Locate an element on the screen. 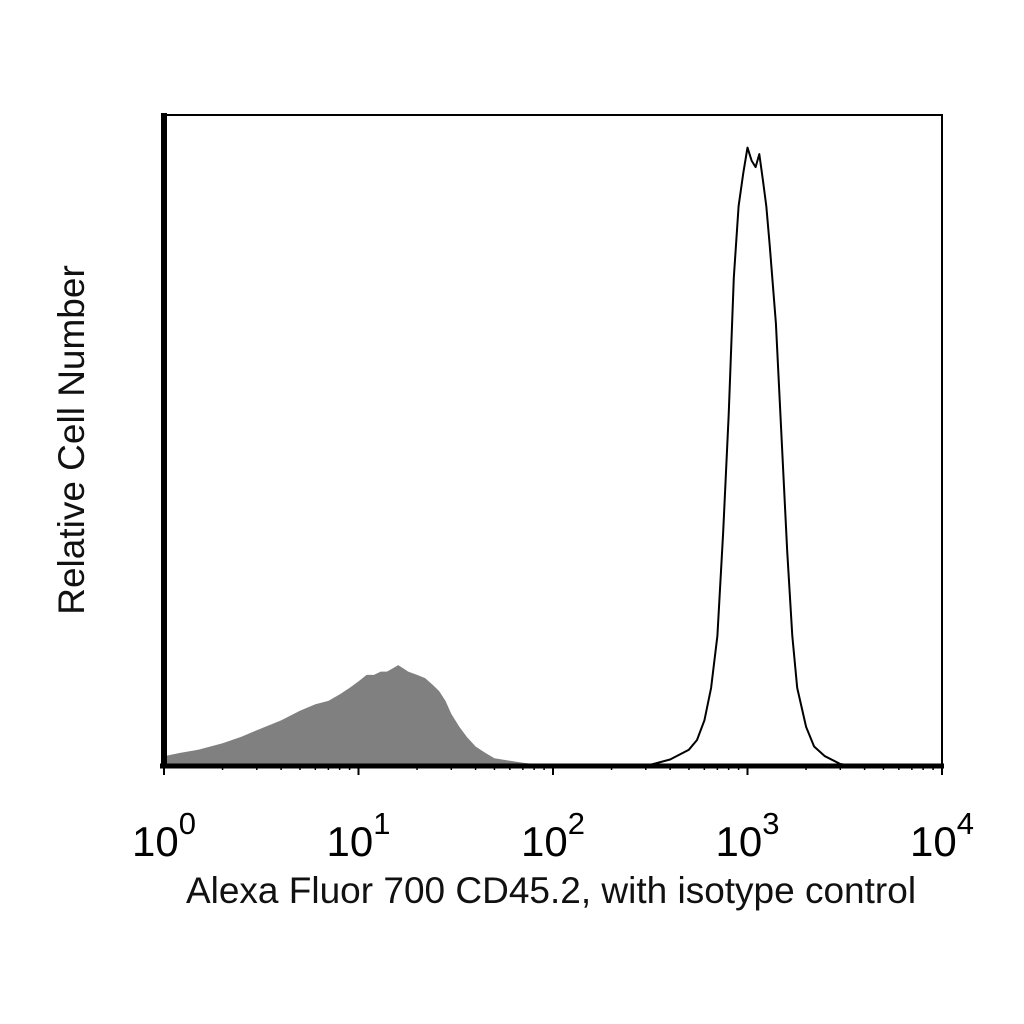 This screenshot has width=1024, height=1024. x-tick-label: 10⁰ is located at coordinates (164, 835).